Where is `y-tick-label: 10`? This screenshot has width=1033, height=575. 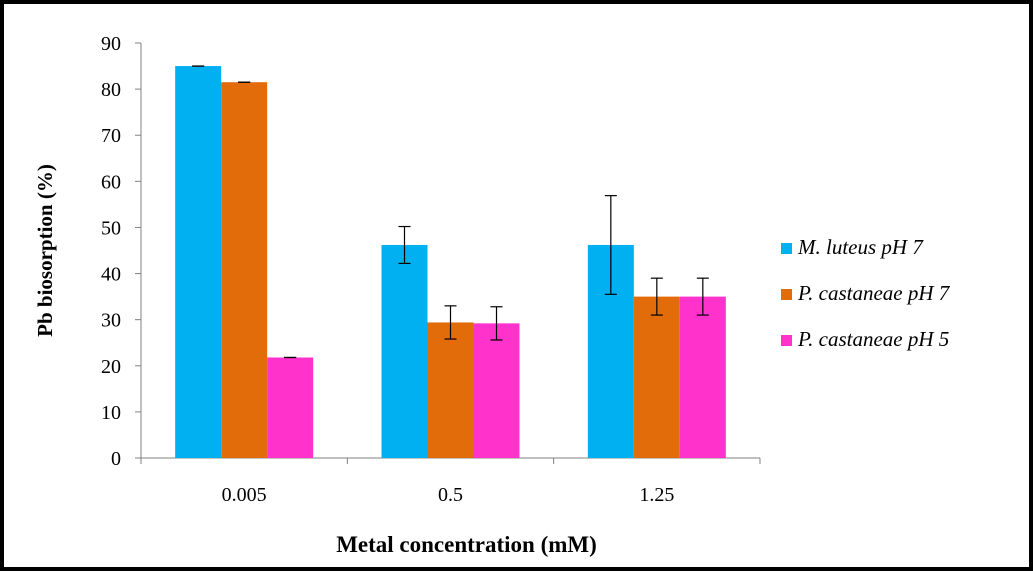
y-tick-label: 10 is located at coordinates (111, 413).